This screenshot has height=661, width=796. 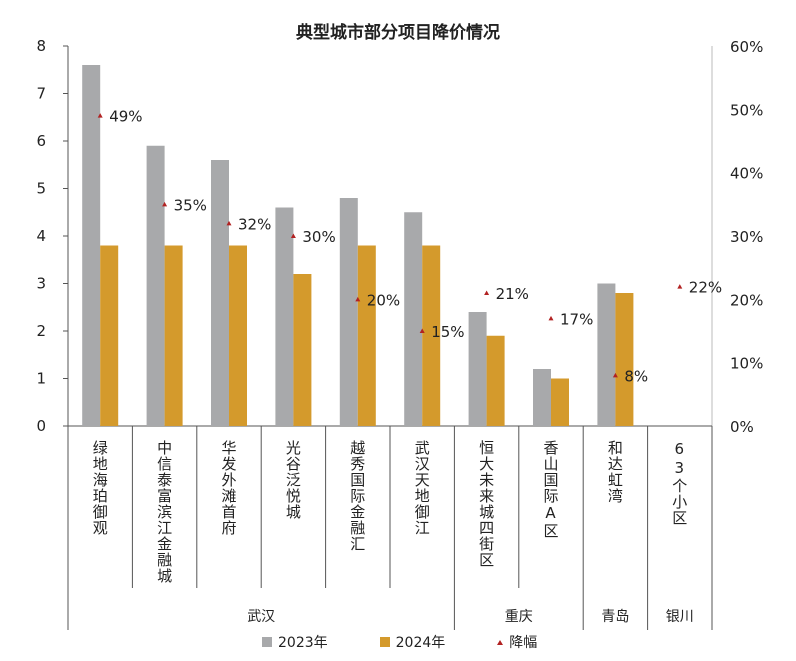 What do you see at coordinates (99, 488) in the screenshot?
I see `category-label: 绿地海珀御观` at bounding box center [99, 488].